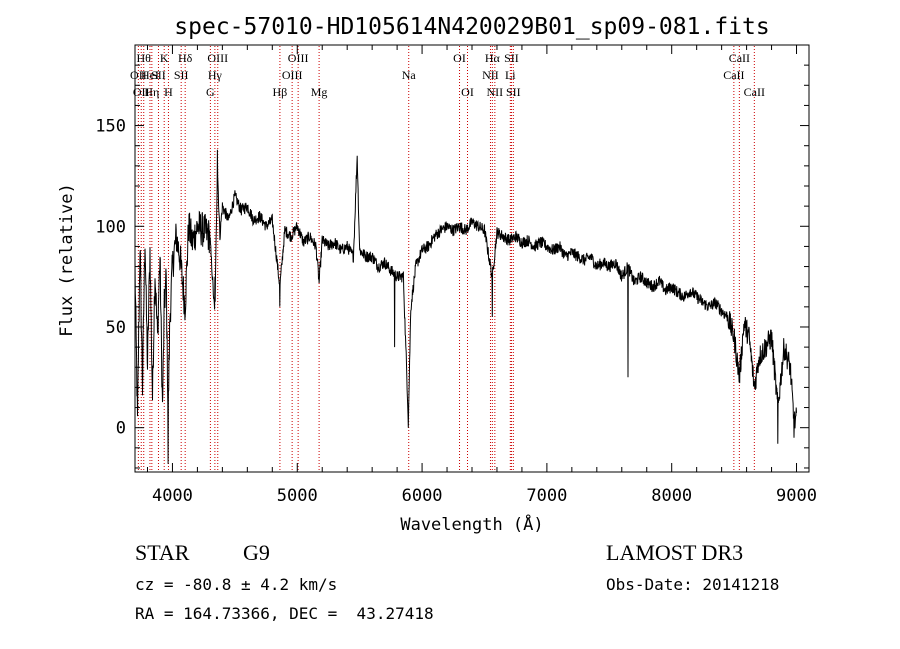 This screenshot has width=900, height=649. I want to click on line-marker-label: HeI, so click(150, 75).